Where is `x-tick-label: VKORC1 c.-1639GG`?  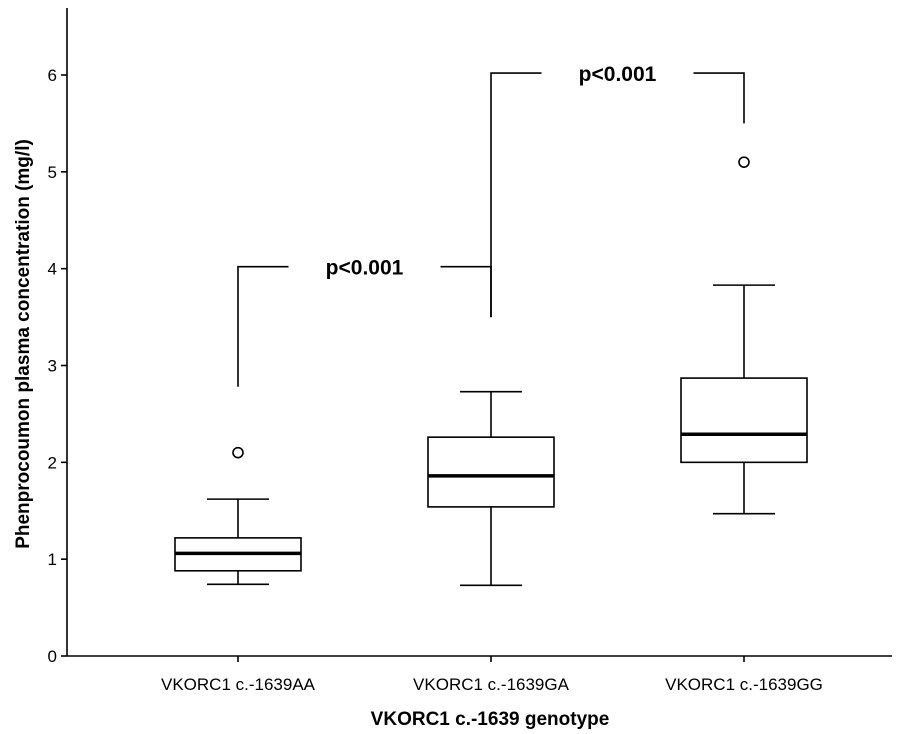
x-tick-label: VKORC1 c.-1639GG is located at coordinates (744, 684).